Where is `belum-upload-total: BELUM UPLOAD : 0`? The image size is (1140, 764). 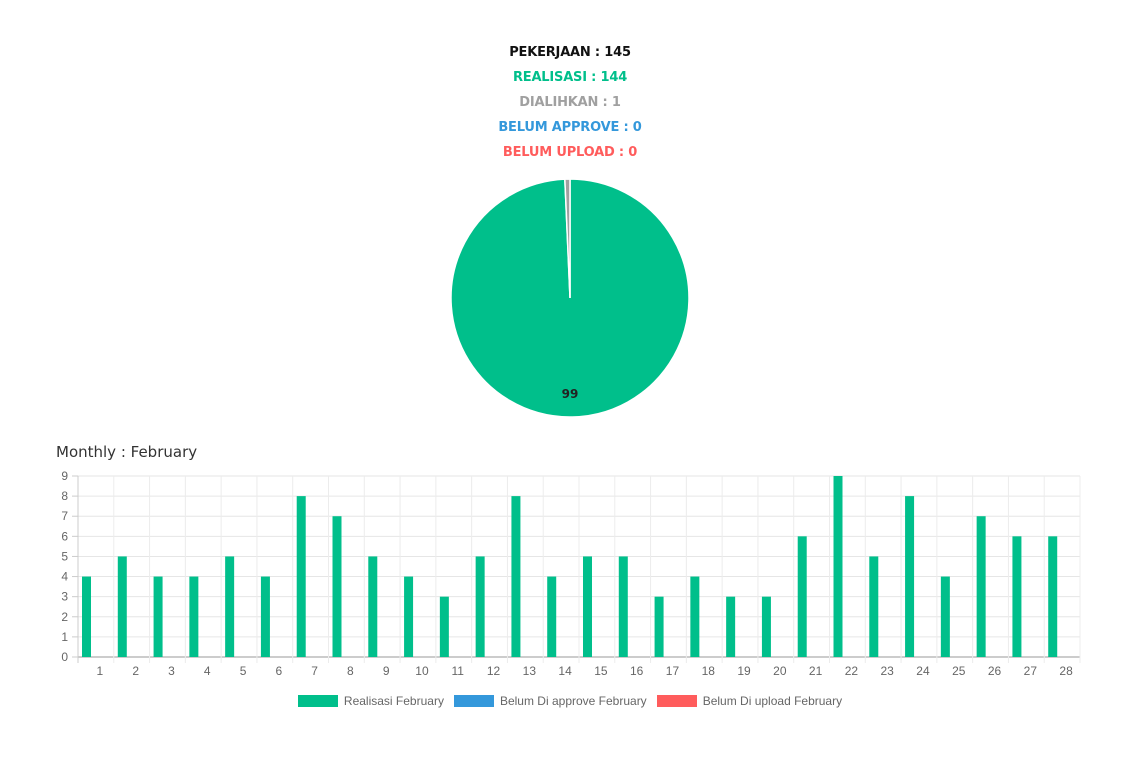 belum-upload-total: BELUM UPLOAD : 0 is located at coordinates (570, 152).